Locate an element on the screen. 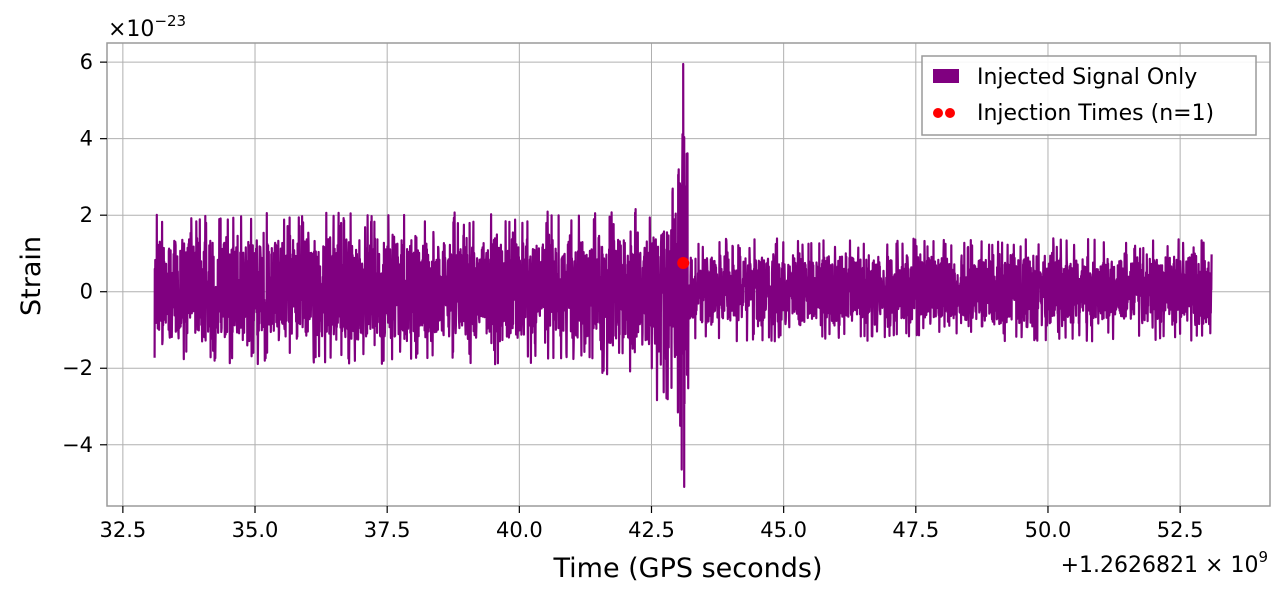 The image size is (1284, 598). x-tick-label: 32.5 is located at coordinates (122, 530).